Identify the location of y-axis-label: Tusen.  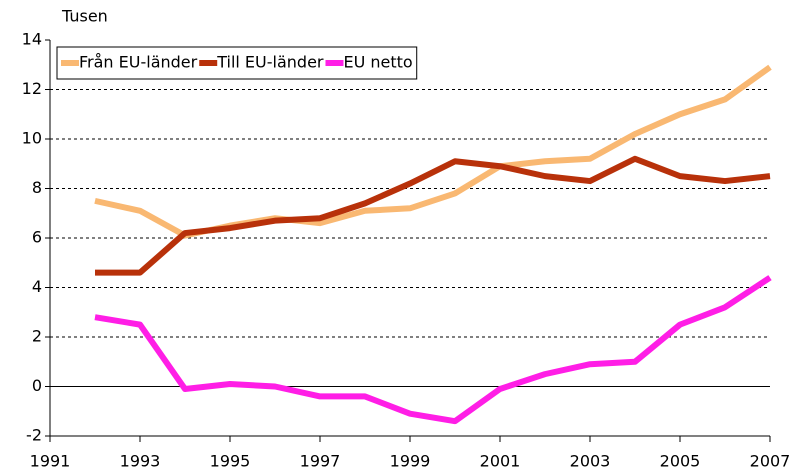
(84, 16).